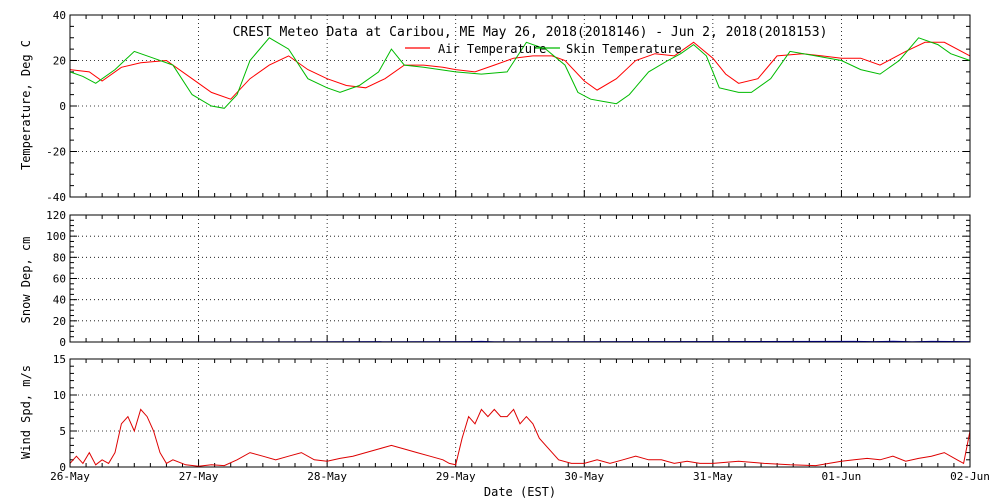 This screenshot has height=500, width=1000. Describe the element at coordinates (624, 49) in the screenshot. I see `legend-label-skin-temperature: Skin Temperature` at that location.